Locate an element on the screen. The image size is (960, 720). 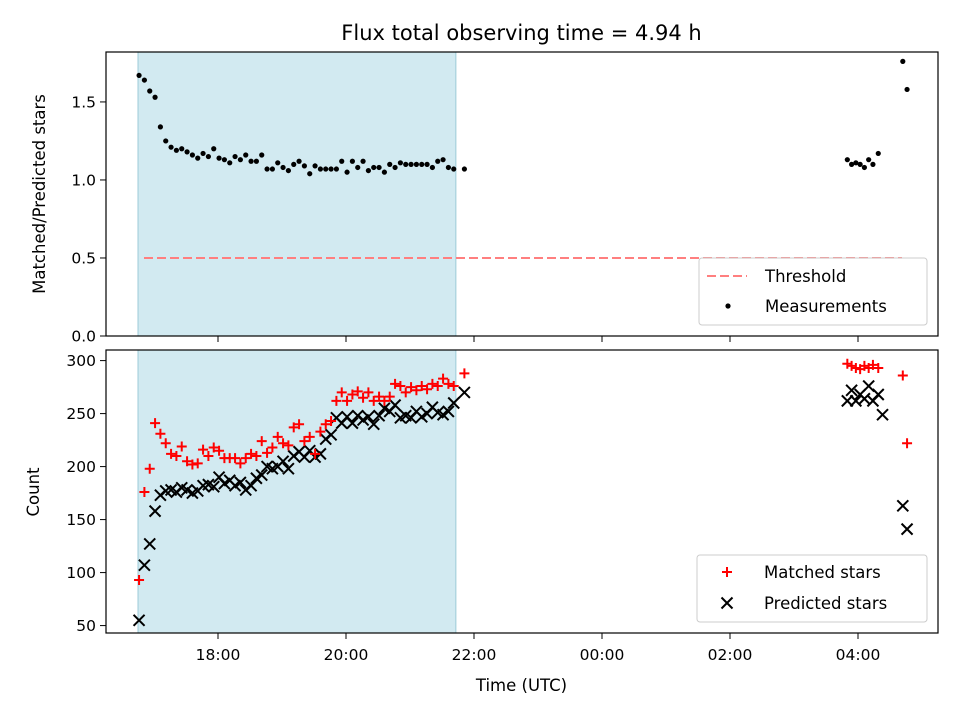
top-y-tick-label: 0.0 is located at coordinates (83, 337).